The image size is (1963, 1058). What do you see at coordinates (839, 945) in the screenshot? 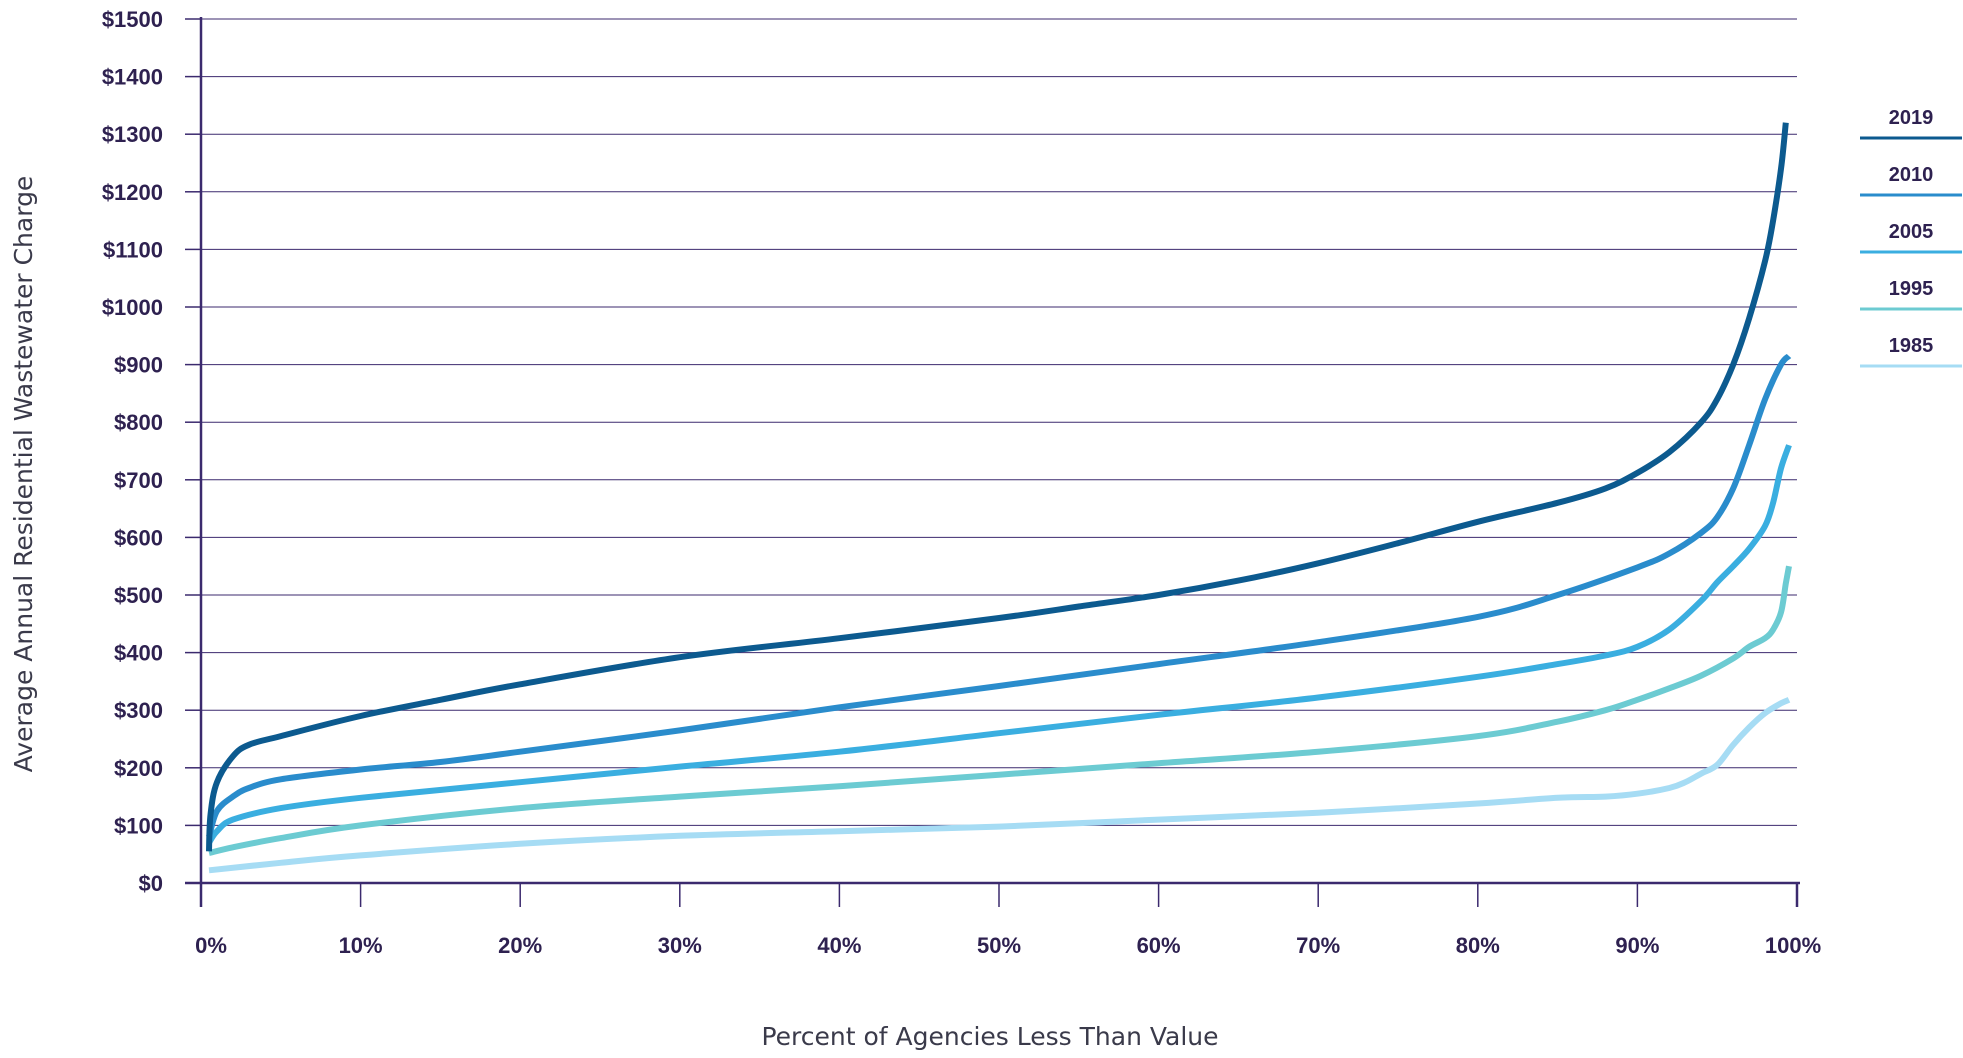
I see `x-tick-label: 40%` at bounding box center [839, 945].